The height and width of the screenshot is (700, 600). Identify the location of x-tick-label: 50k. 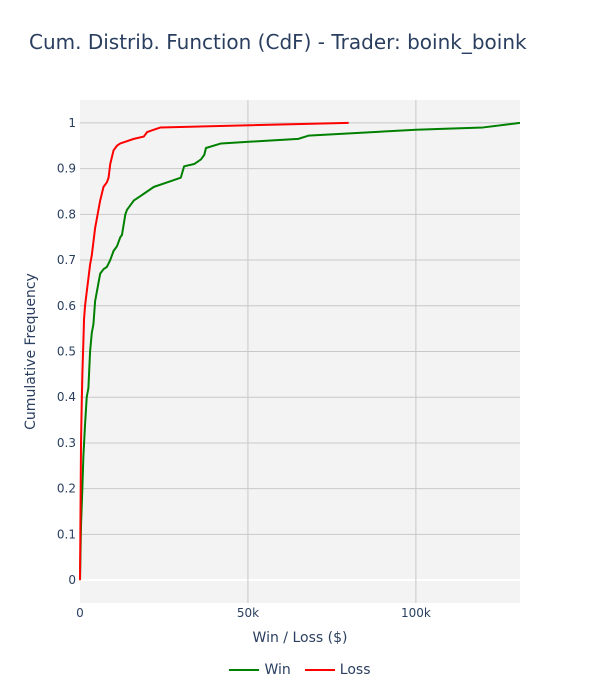
(248, 613).